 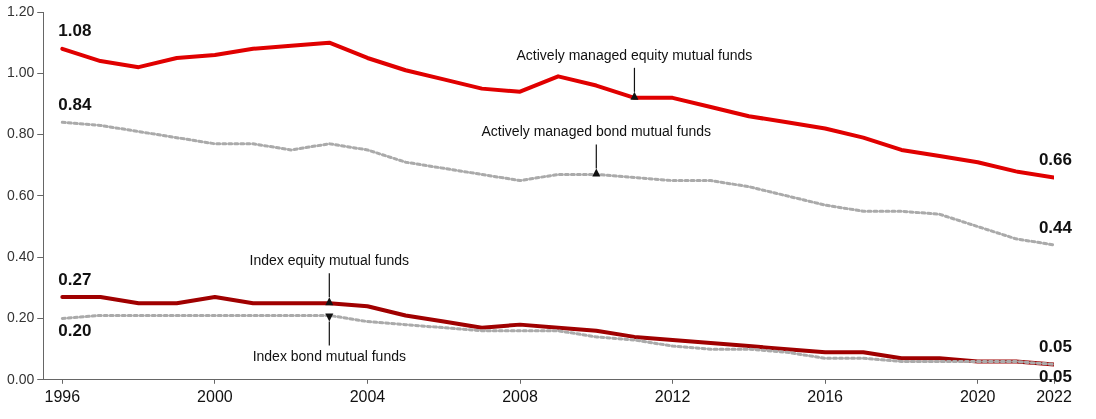 I want to click on annotation: Index bond mutual funds, so click(x=329, y=356).